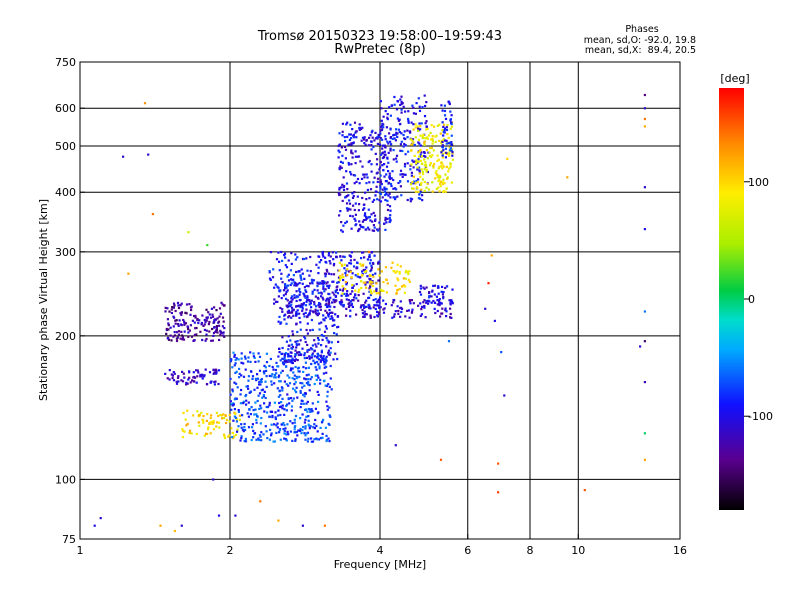 The image size is (800, 600). What do you see at coordinates (380, 550) in the screenshot?
I see `x-tick-label: 4` at bounding box center [380, 550].